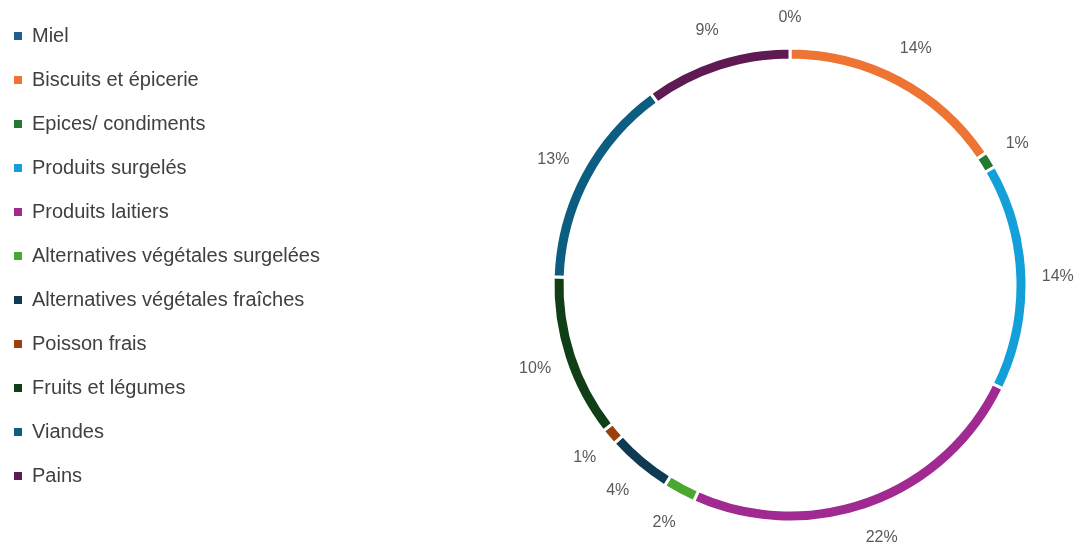 The height and width of the screenshot is (548, 1082). Describe the element at coordinates (176, 255) in the screenshot. I see `legend-label: Alternatives végétales surgelées` at that location.